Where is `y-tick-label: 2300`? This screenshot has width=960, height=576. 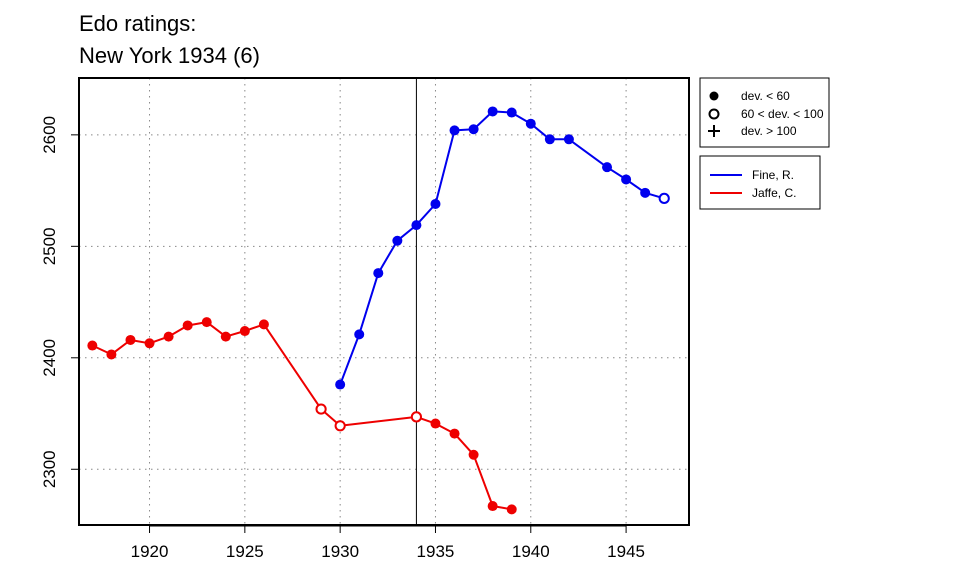
y-tick-label: 2300 is located at coordinates (49, 469).